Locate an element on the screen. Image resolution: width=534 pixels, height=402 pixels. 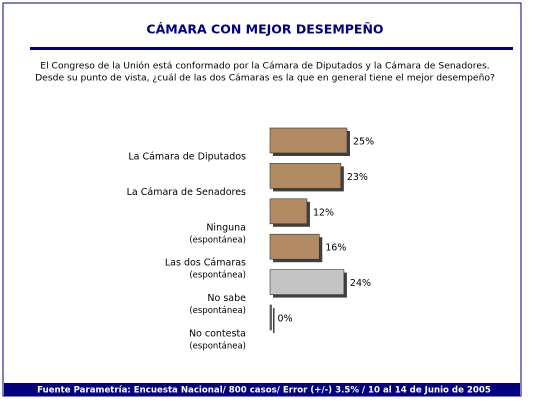
value-label: 12% is located at coordinates (323, 212).